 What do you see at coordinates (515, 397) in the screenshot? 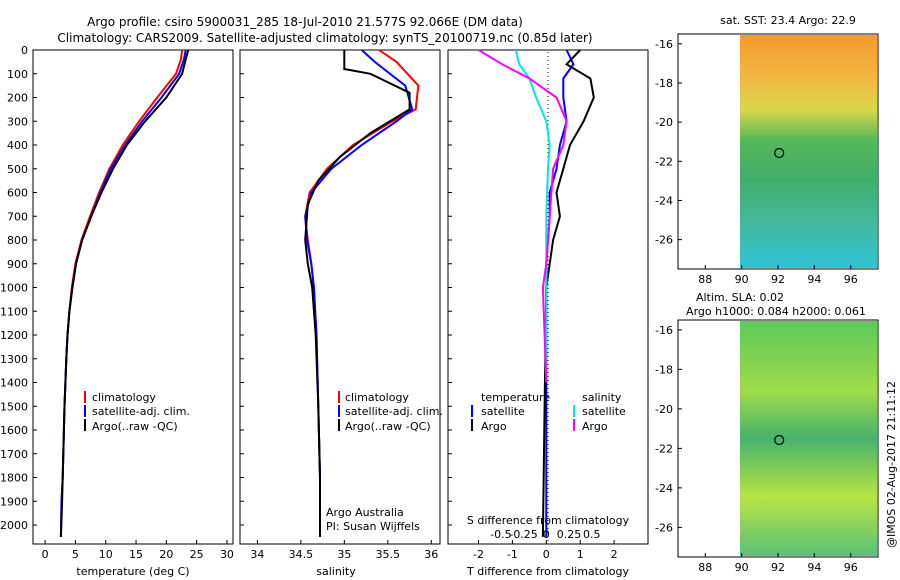
I see `legend-head-temperature: temperature` at bounding box center [515, 397].